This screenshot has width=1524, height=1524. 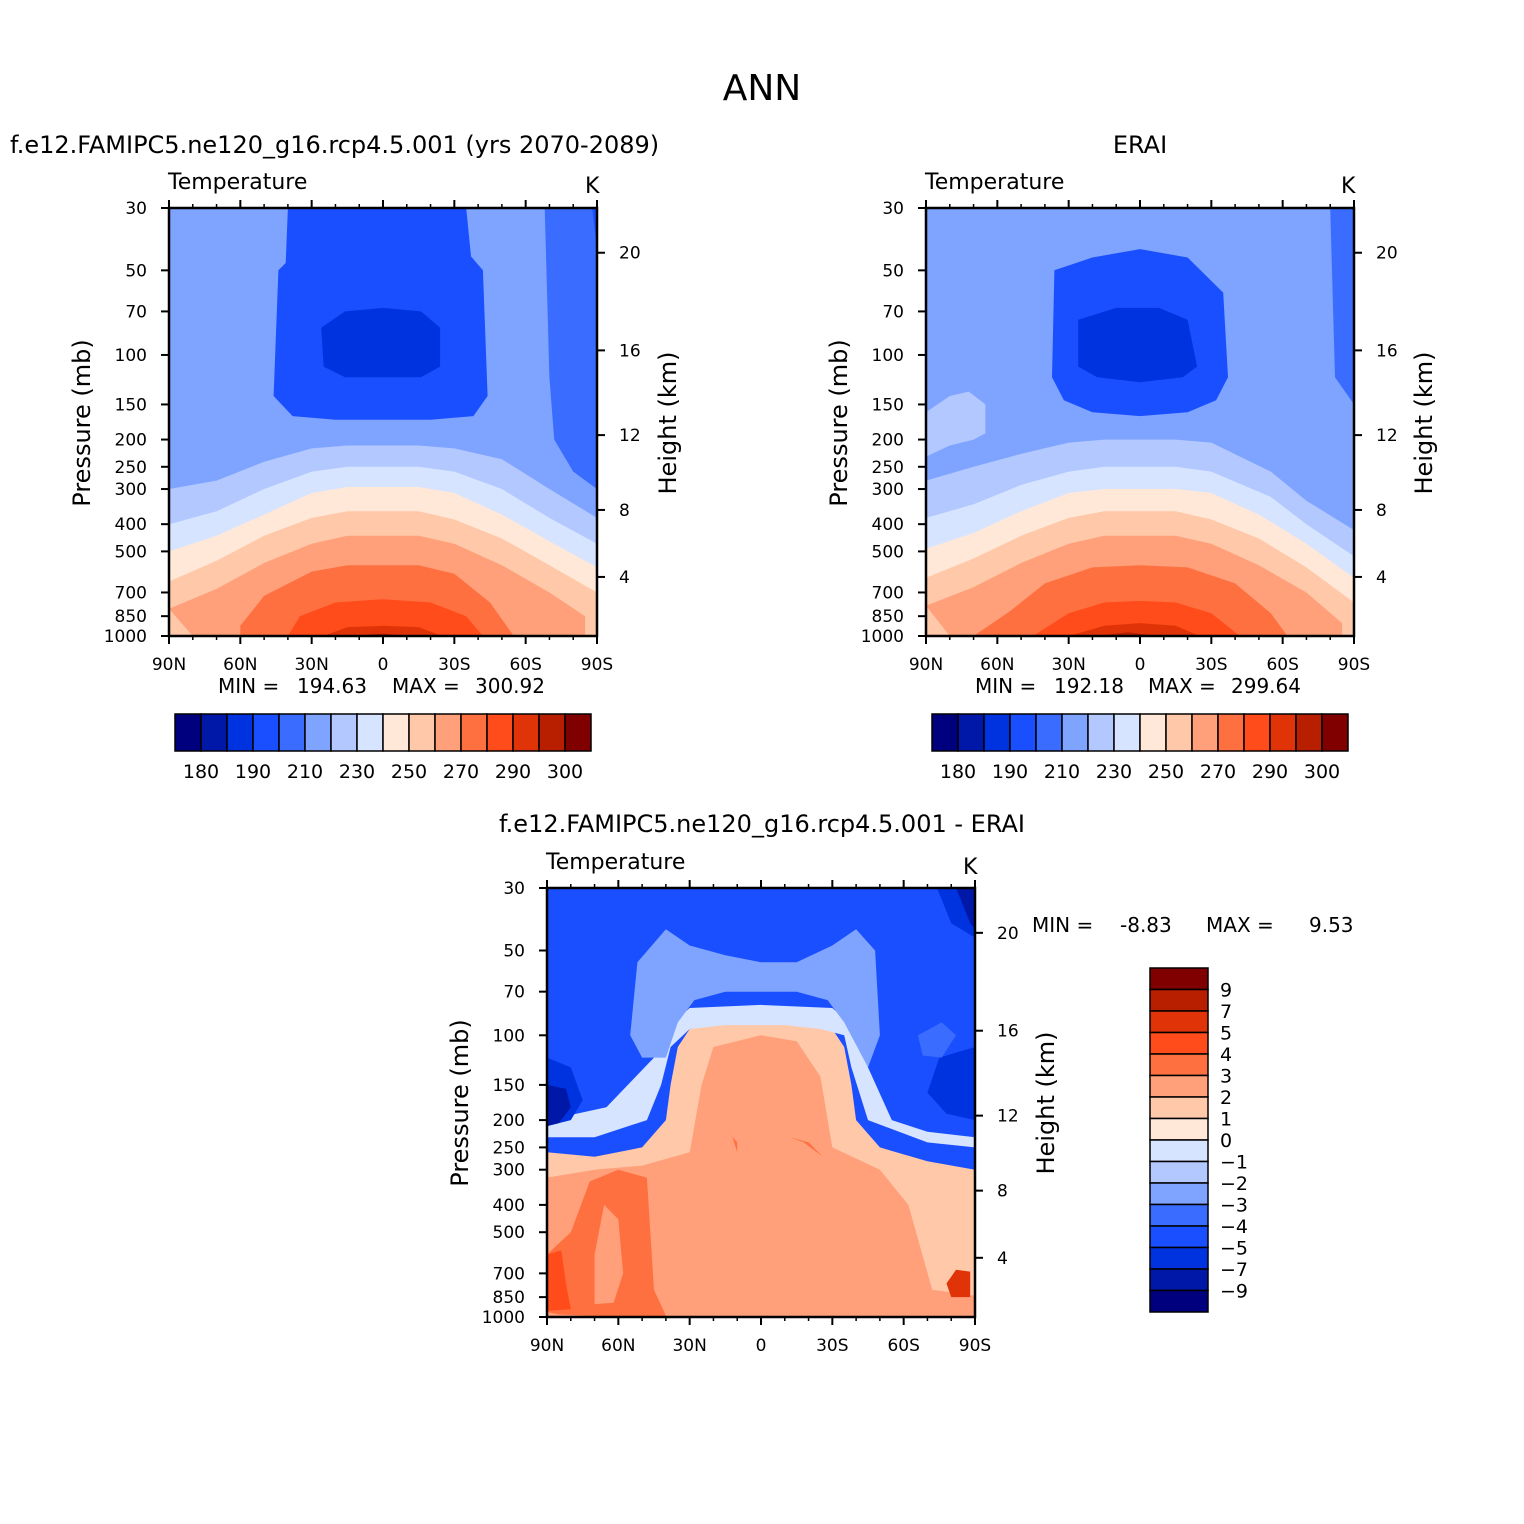 What do you see at coordinates (926, 665) in the screenshot?
I see `obs-x-tick-label: 90N` at bounding box center [926, 665].